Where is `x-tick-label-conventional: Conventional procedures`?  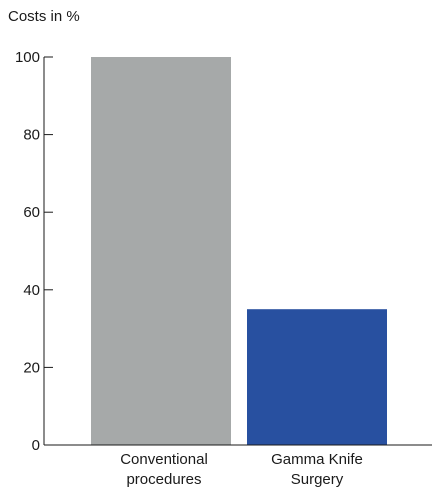 x-tick-label-conventional: Conventional procedures is located at coordinates (164, 469).